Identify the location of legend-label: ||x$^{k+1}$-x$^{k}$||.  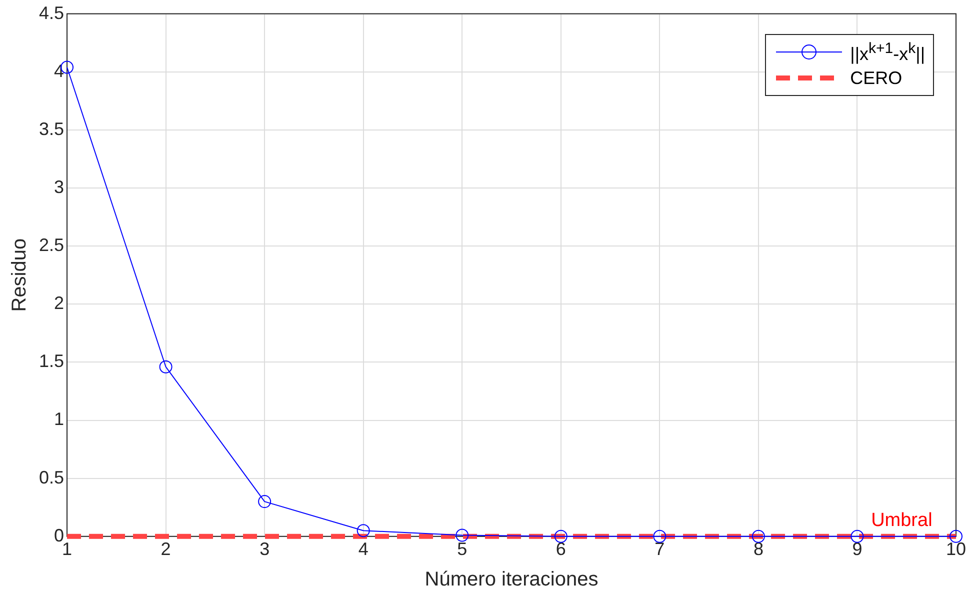
(887, 52).